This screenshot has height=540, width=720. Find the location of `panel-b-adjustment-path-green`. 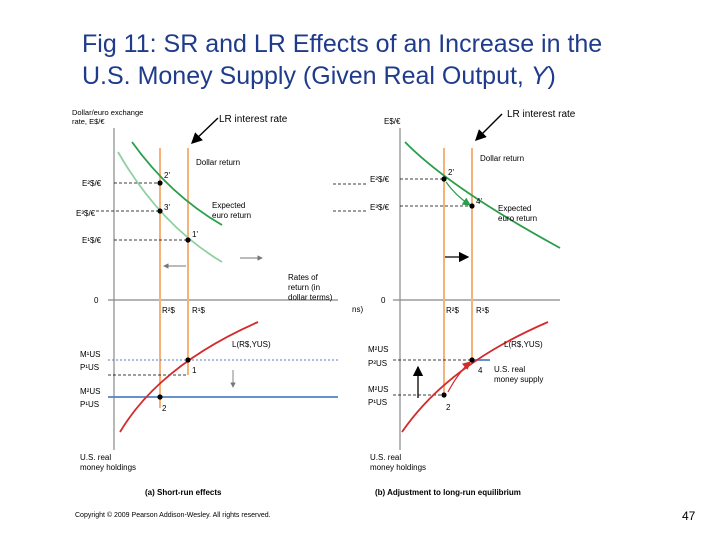

panel-b-adjustment-path-green is located at coordinates (458, 193).